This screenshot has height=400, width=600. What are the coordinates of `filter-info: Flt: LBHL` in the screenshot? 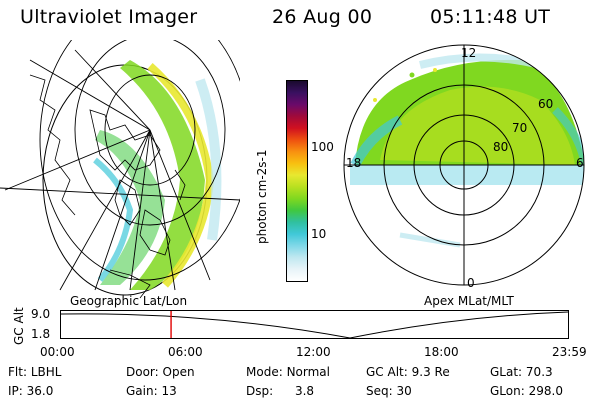 It's located at (34, 372).